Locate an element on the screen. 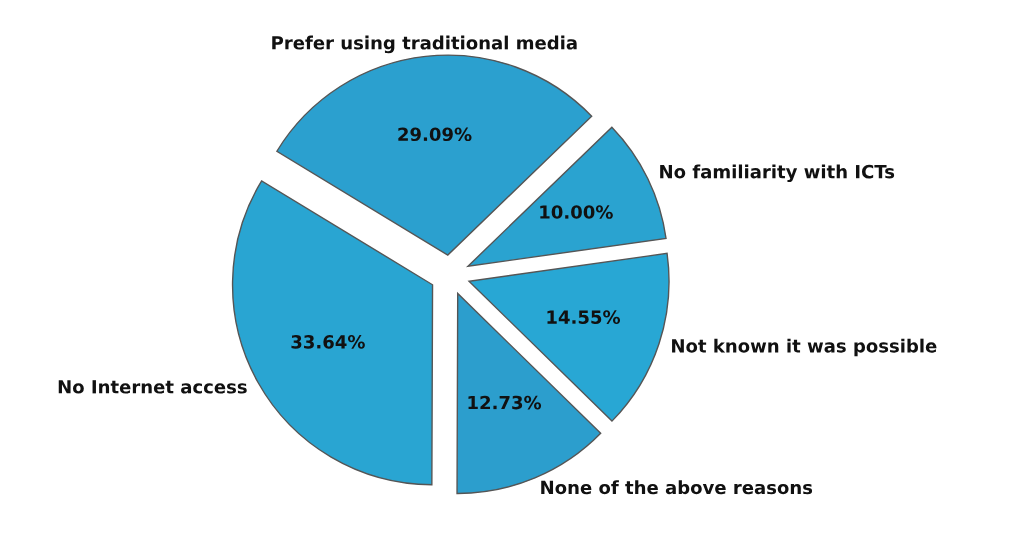  data-label: 33.64% is located at coordinates (328, 342).